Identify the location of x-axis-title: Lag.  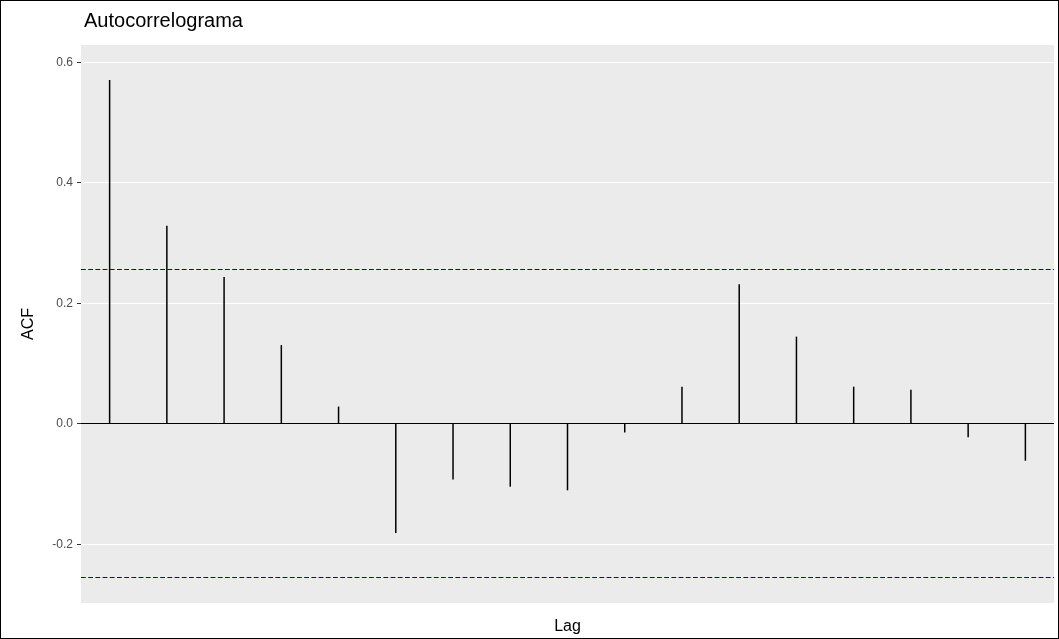
(567, 625).